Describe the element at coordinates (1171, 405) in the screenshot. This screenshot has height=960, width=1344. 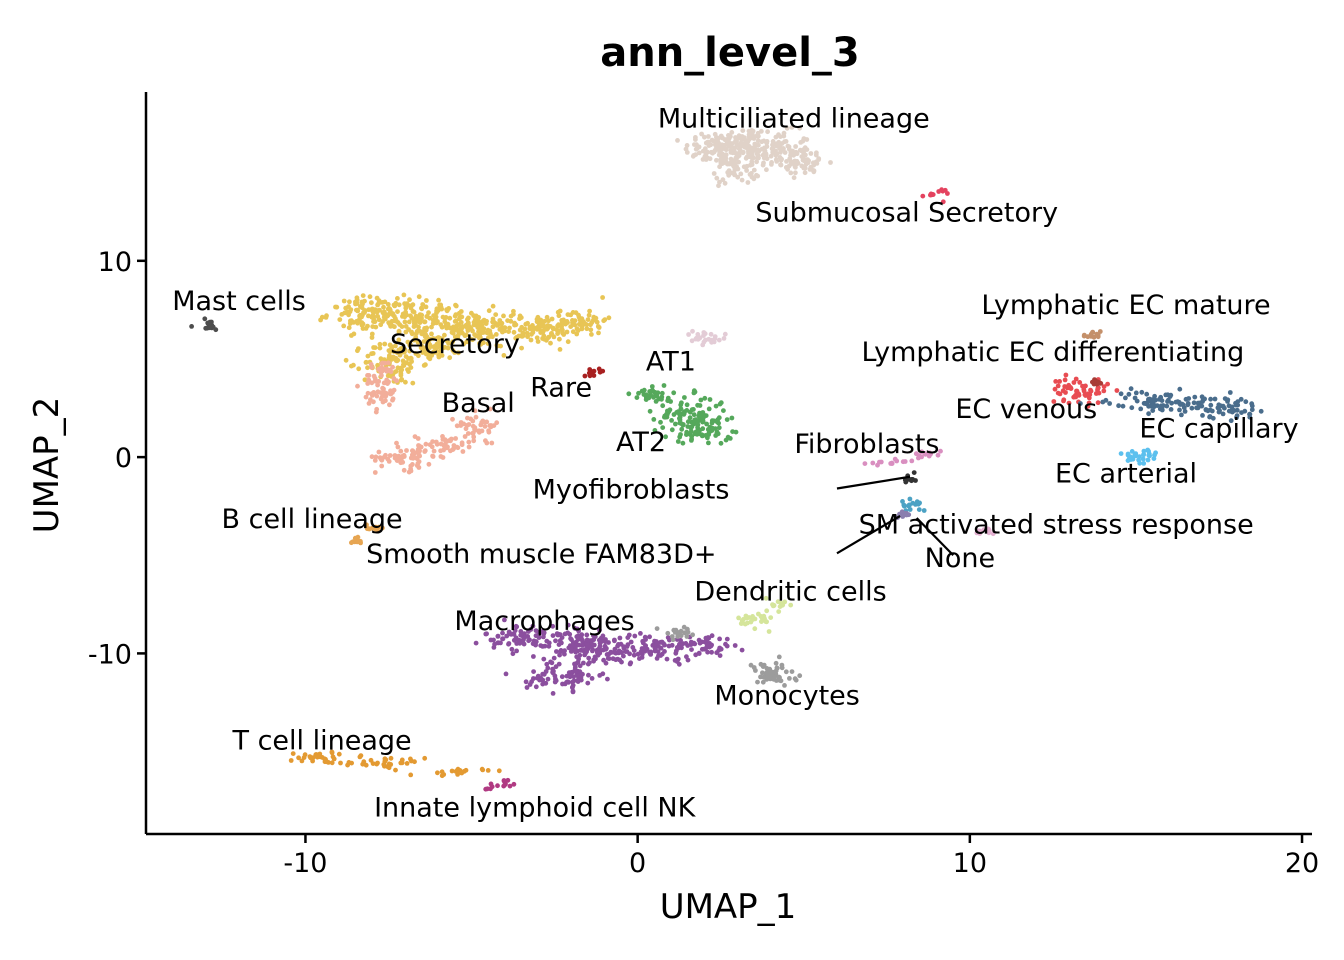
I see `cluster-points-ec-venous` at that location.